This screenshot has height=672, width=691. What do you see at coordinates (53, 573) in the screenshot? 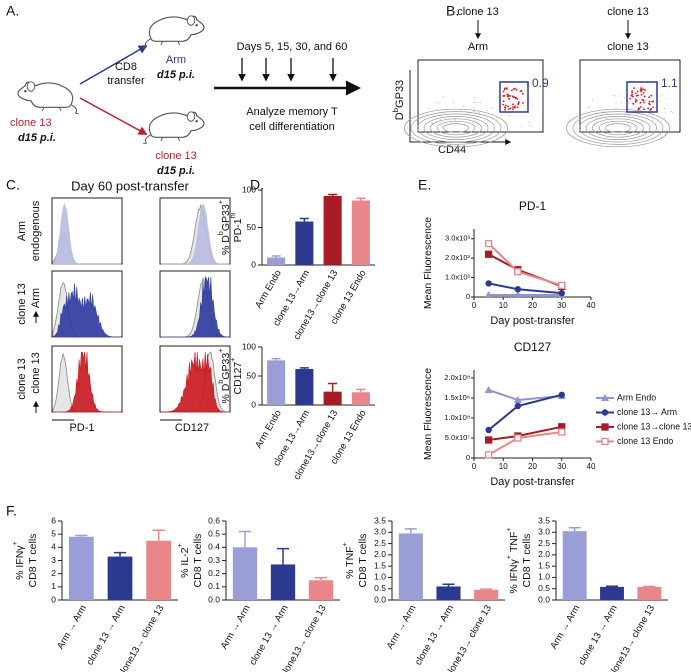
I see `y-tick-label: 2` at bounding box center [53, 573].